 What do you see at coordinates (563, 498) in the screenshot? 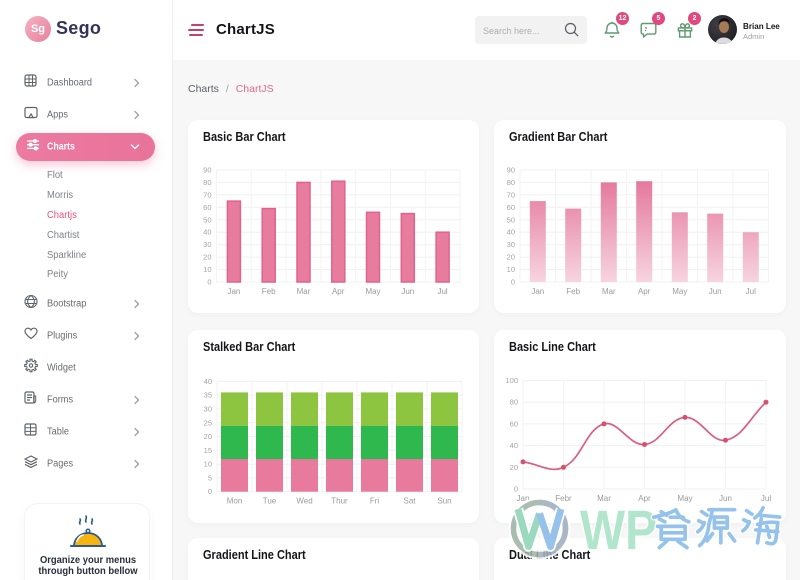
I see `svg-text: Febr` at bounding box center [563, 498].